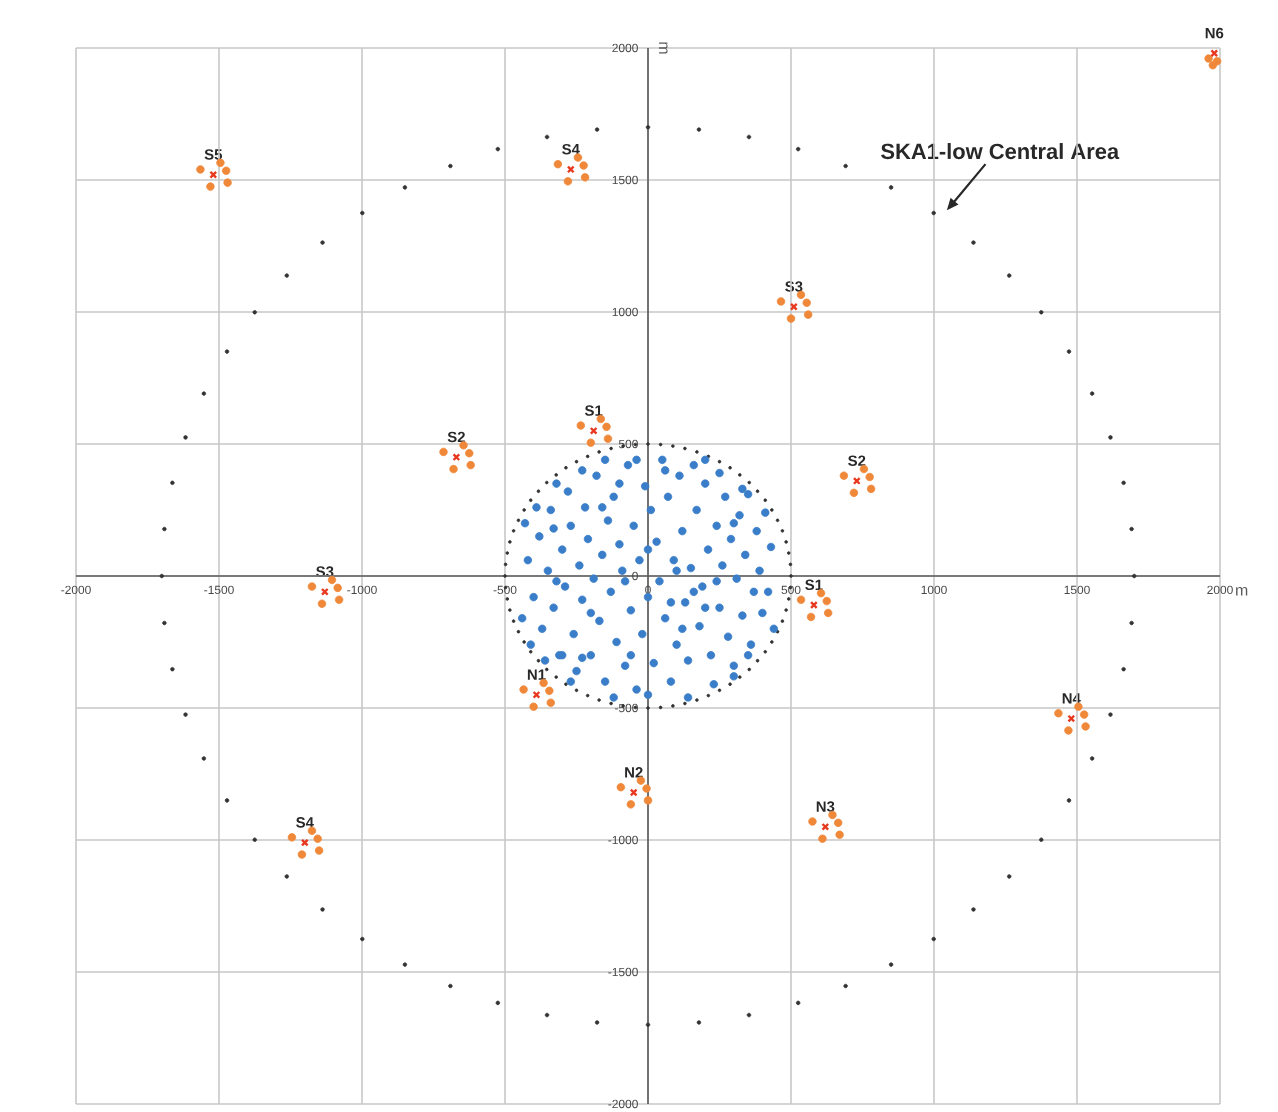 The height and width of the screenshot is (1112, 1278). Describe the element at coordinates (1000, 151) in the screenshot. I see `annotation: SKA1-low Central Area` at that location.